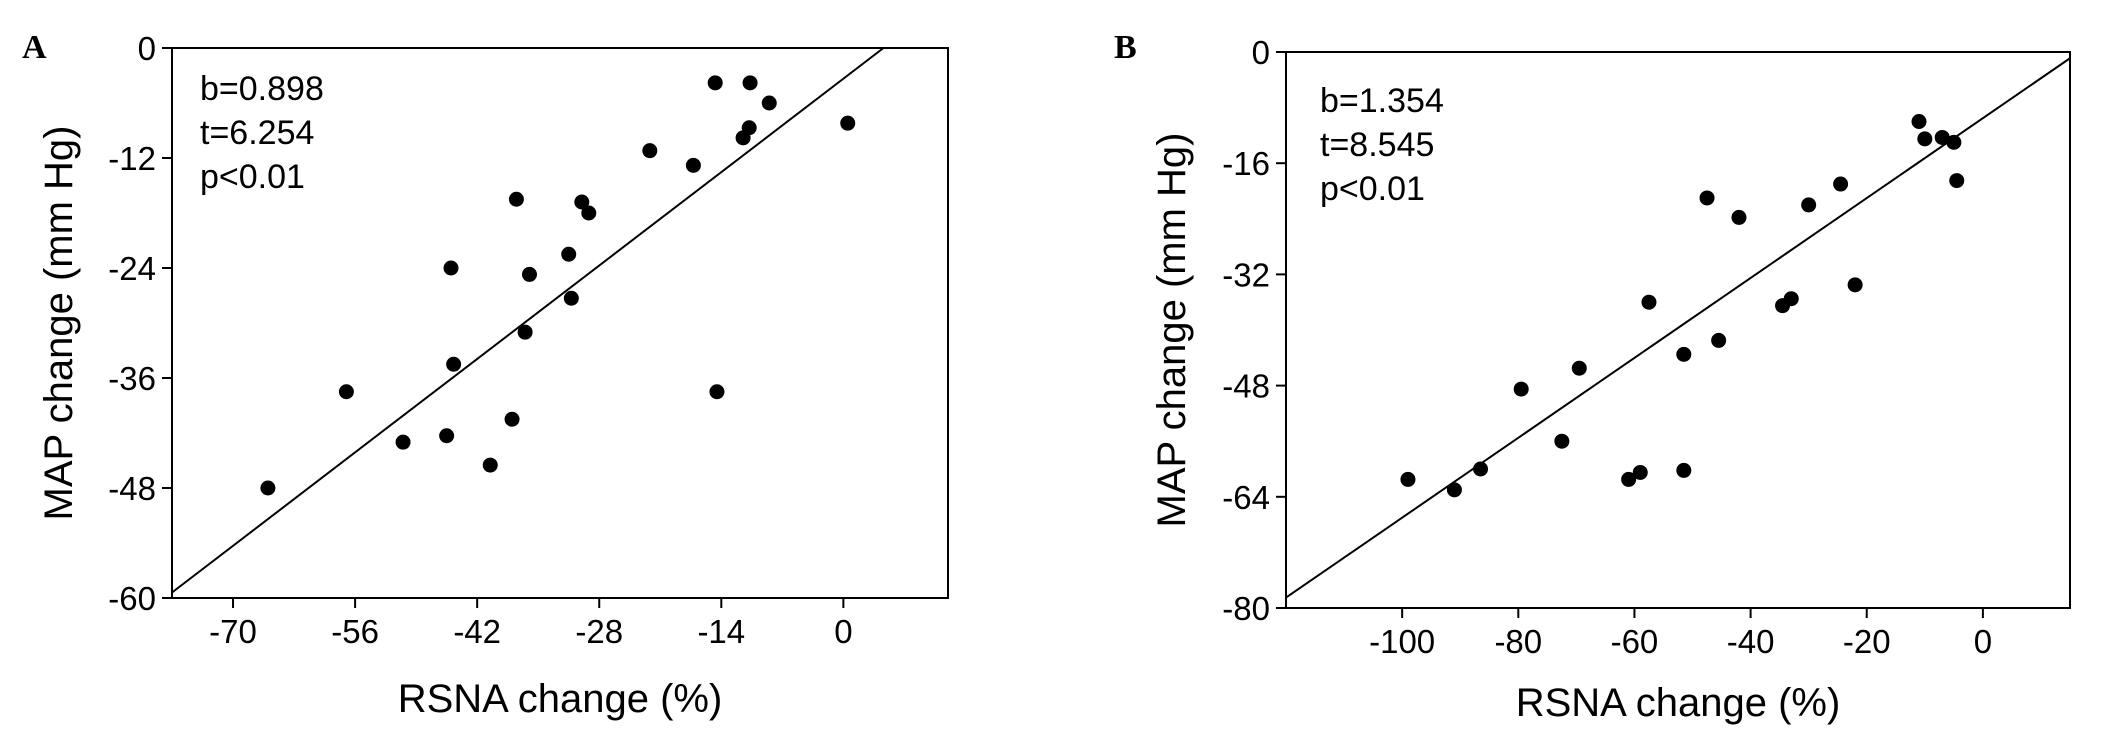  Describe the element at coordinates (233, 631) in the screenshot. I see `panel-a-x-tick-label: -70` at that location.